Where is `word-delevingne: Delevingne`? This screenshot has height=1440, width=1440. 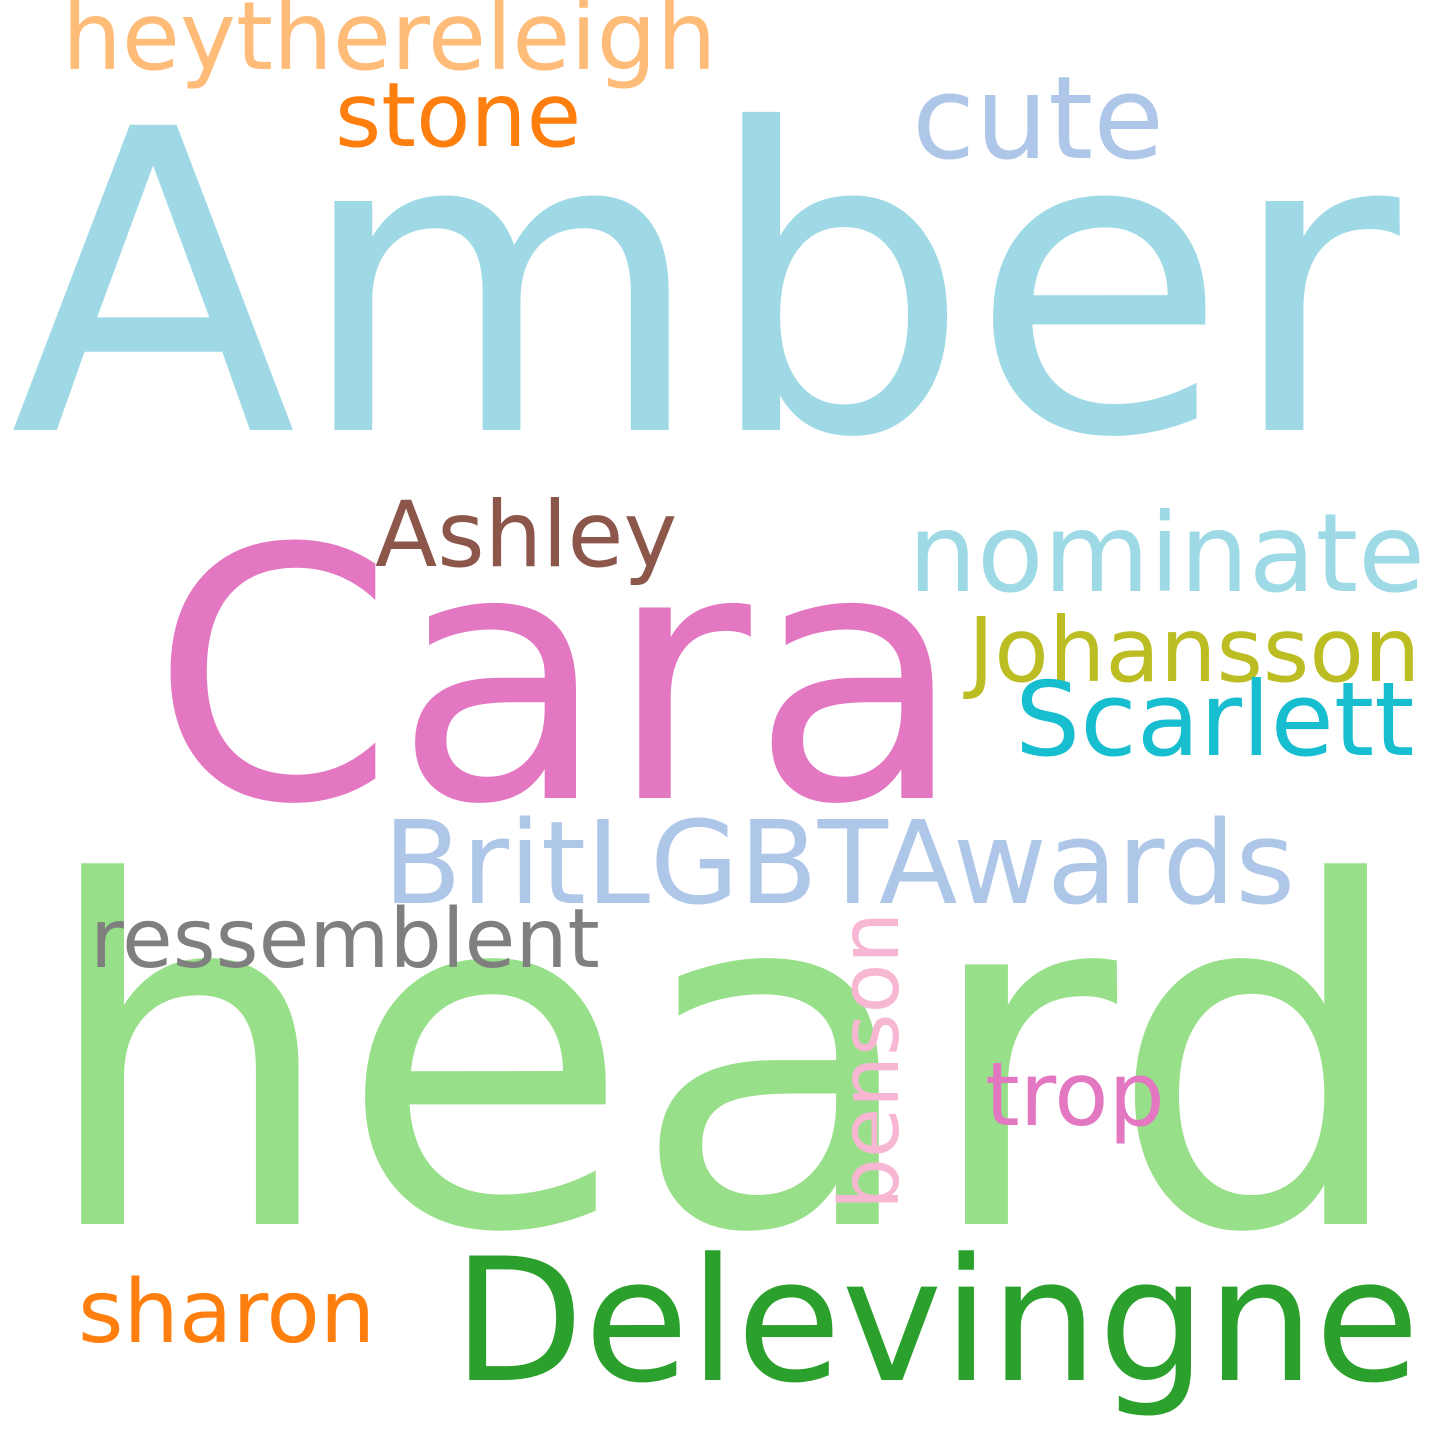 word-delevingne: Delevingne is located at coordinates (936, 1322).